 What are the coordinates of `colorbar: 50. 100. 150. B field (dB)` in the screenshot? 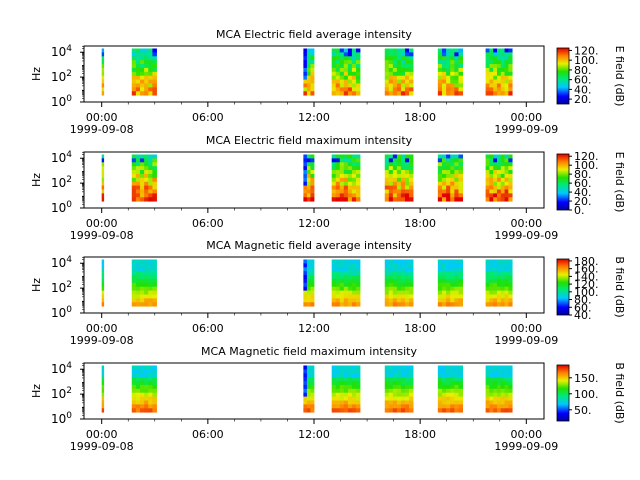 It's located at (591, 393).